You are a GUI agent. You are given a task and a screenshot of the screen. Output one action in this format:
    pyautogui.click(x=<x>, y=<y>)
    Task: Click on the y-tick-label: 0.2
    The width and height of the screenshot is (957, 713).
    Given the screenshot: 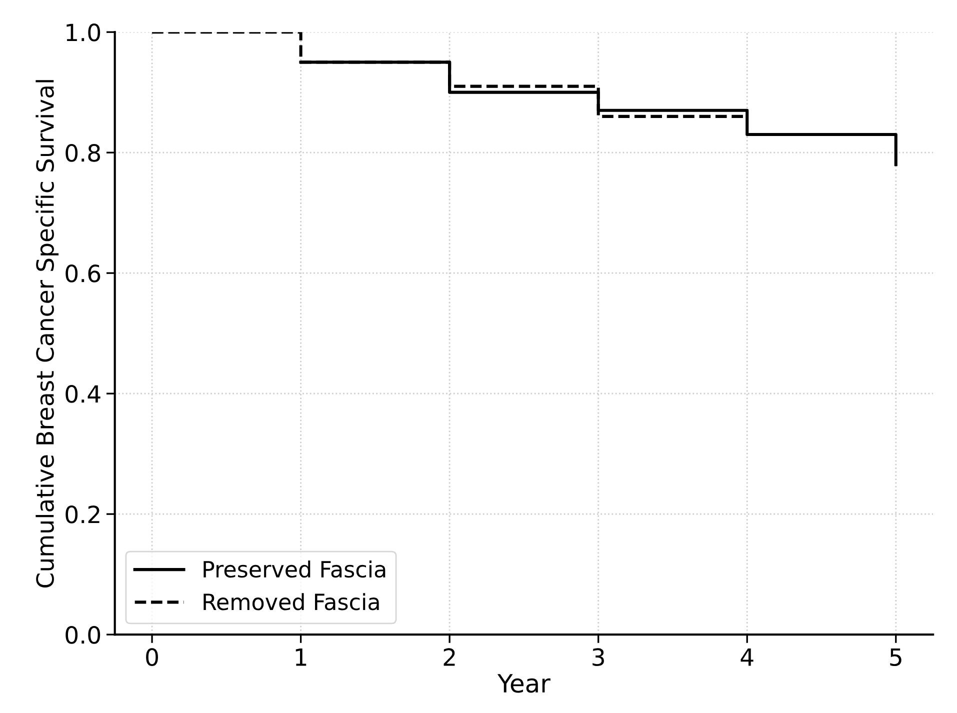 What is the action you would take?
    pyautogui.click(x=83, y=515)
    